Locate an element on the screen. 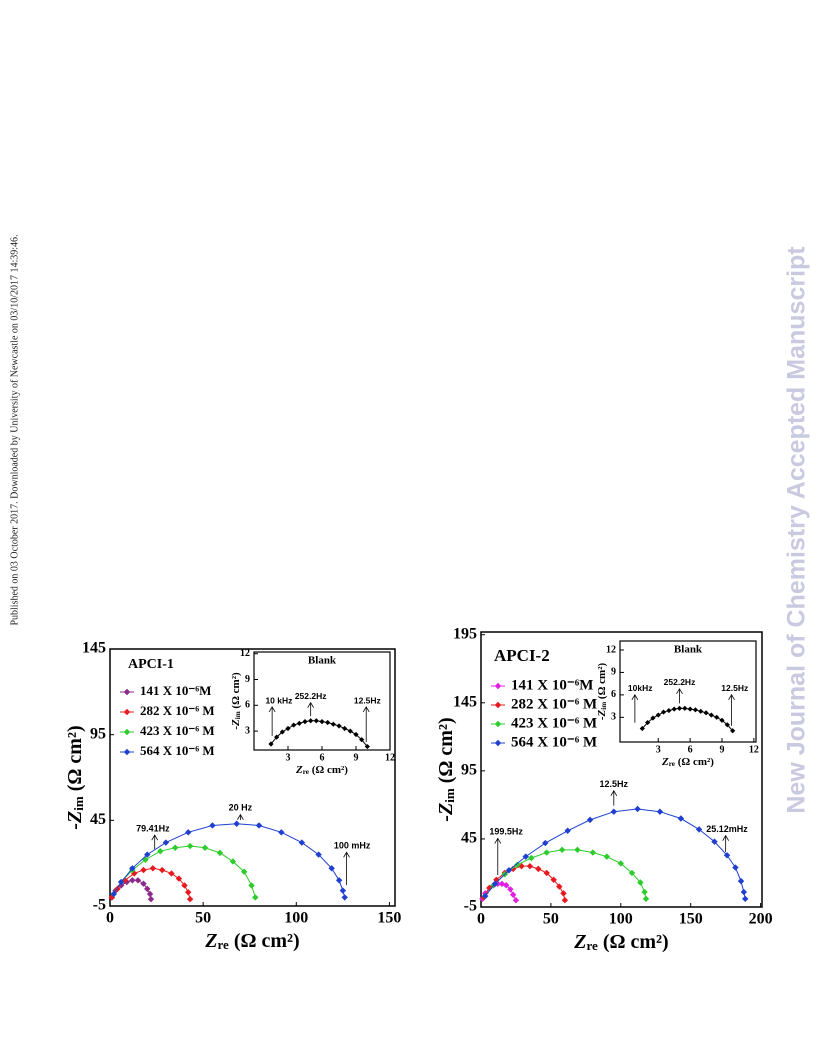 The width and height of the screenshot is (816, 1056). x-tick-label: 200 is located at coordinates (761, 918).